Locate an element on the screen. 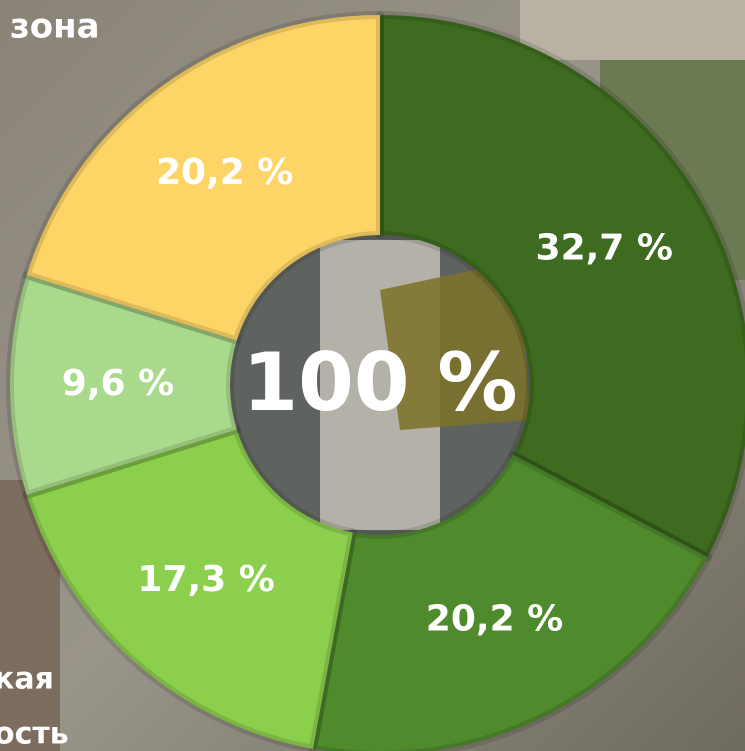 This screenshot has width=745, height=751. annotation: ость is located at coordinates (34, 734).